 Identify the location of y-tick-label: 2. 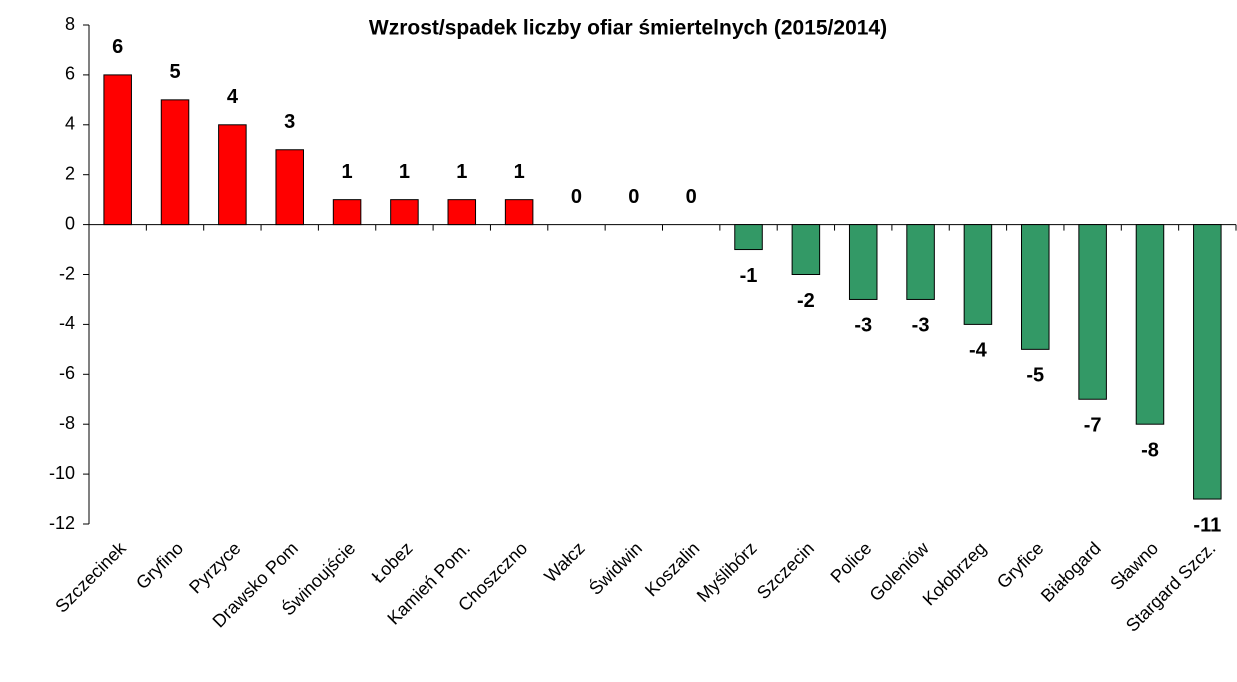
(70, 173).